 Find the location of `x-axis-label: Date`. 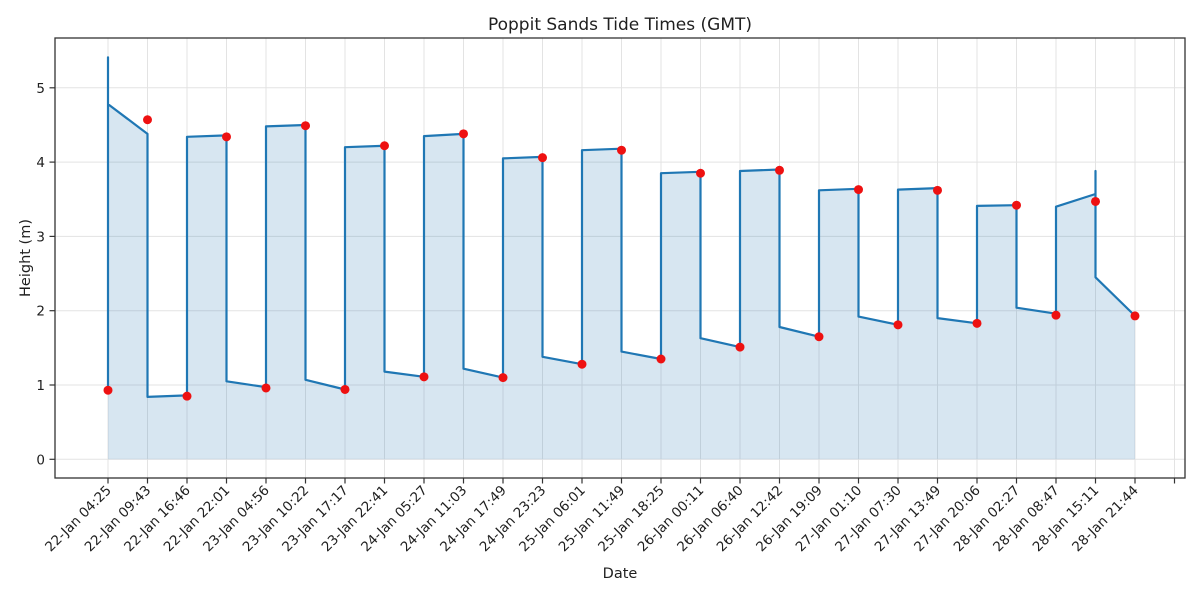

x-axis-label: Date is located at coordinates (620, 574).